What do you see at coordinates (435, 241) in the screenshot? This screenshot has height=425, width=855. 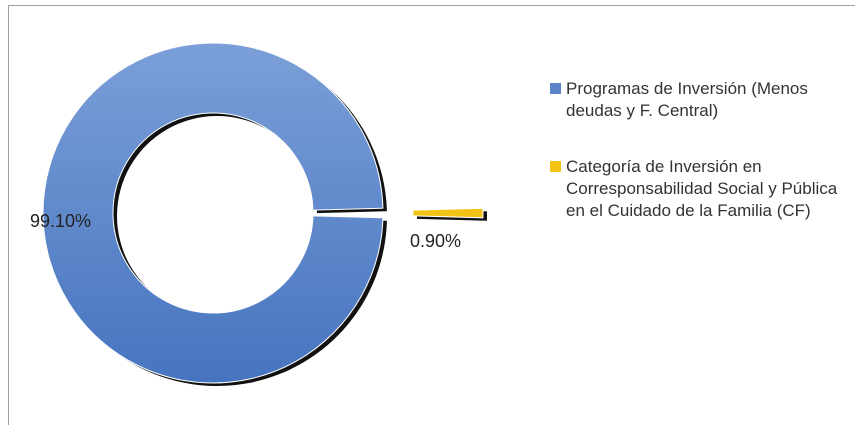 I see `data-label: 0.90%` at bounding box center [435, 241].